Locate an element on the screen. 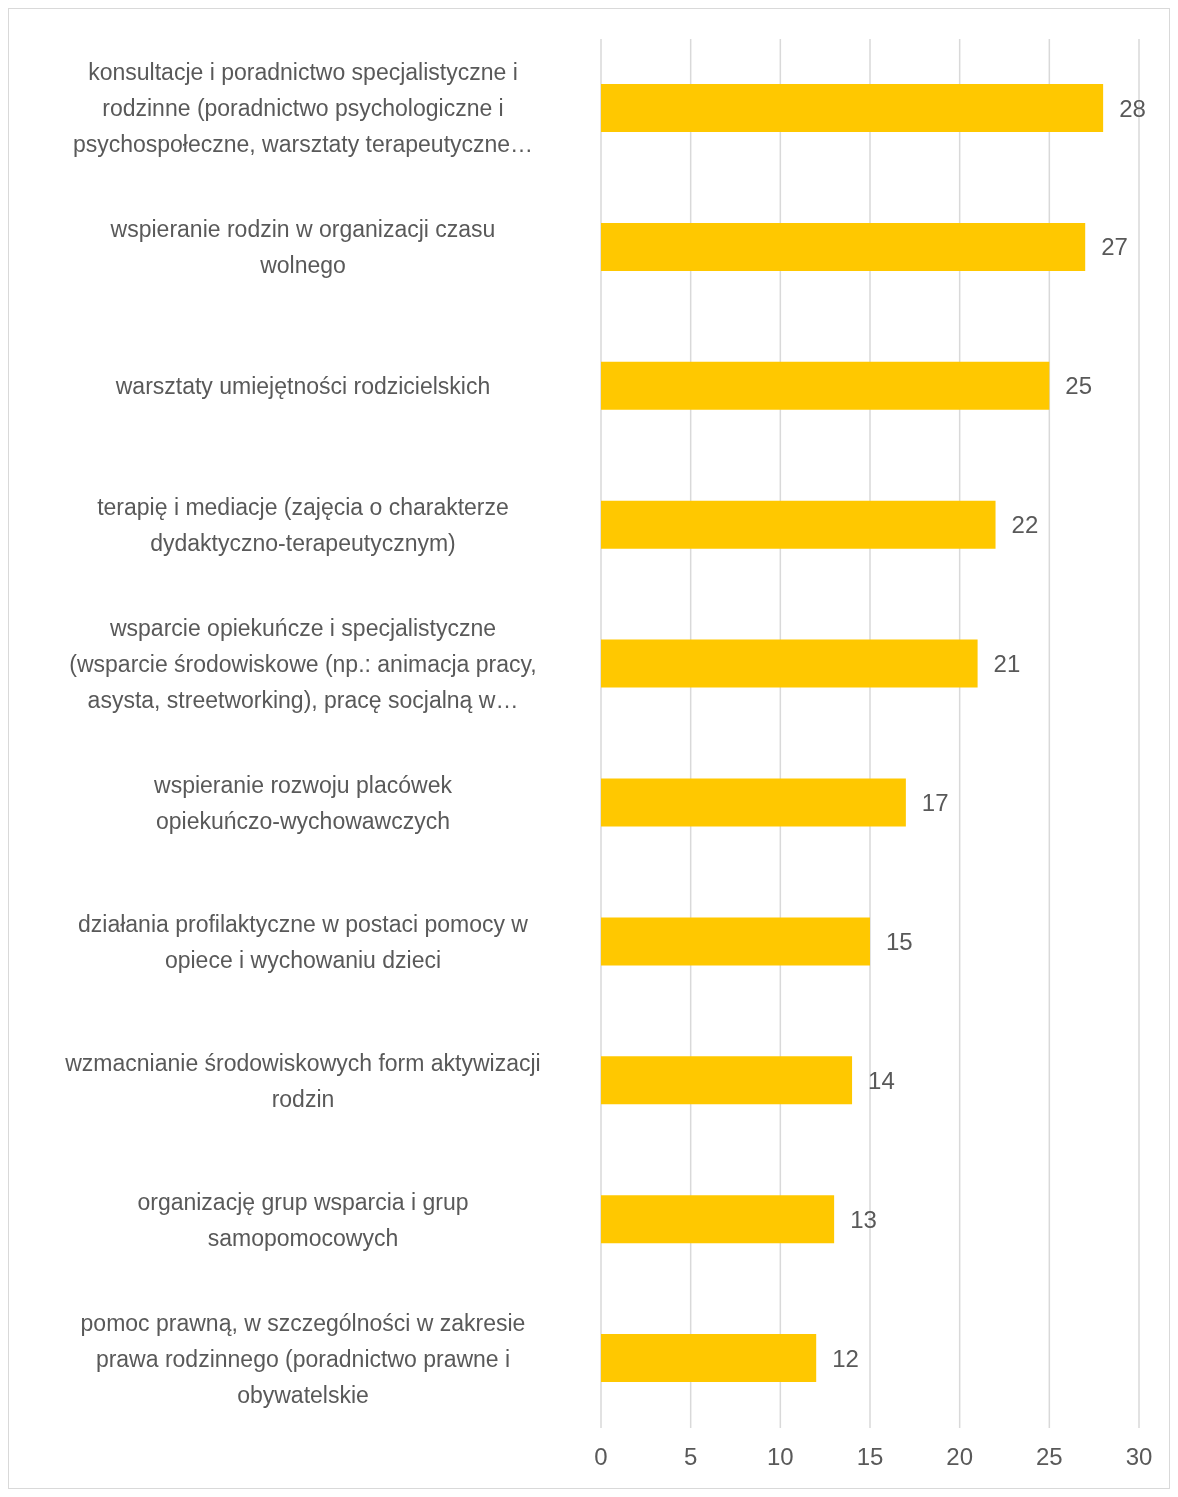 Image resolution: width=1178 pixels, height=1497 pixels. data-label: 28 is located at coordinates (1132, 108).